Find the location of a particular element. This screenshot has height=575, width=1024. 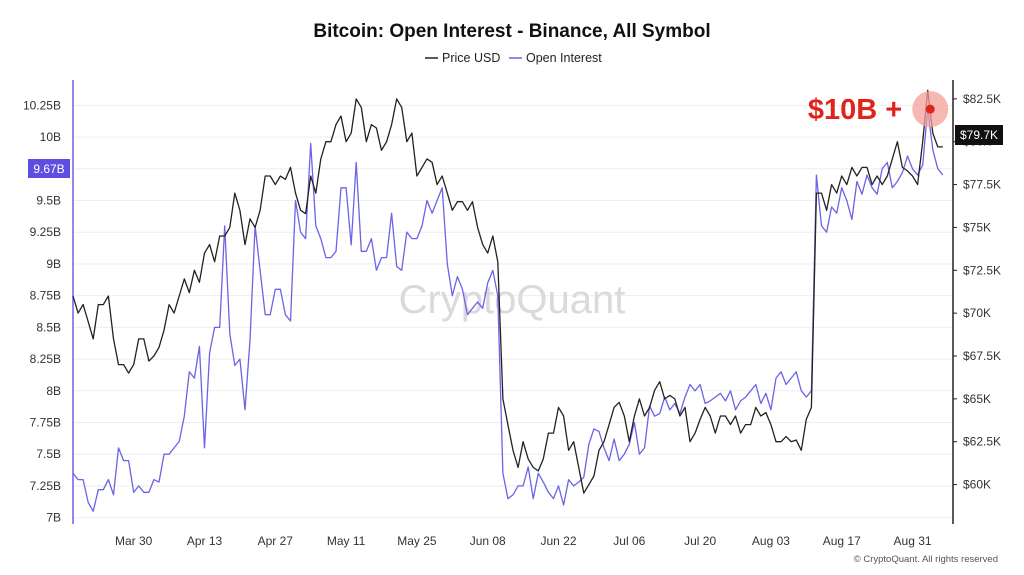

left-tick-label: 10B is located at coordinates (50, 137).